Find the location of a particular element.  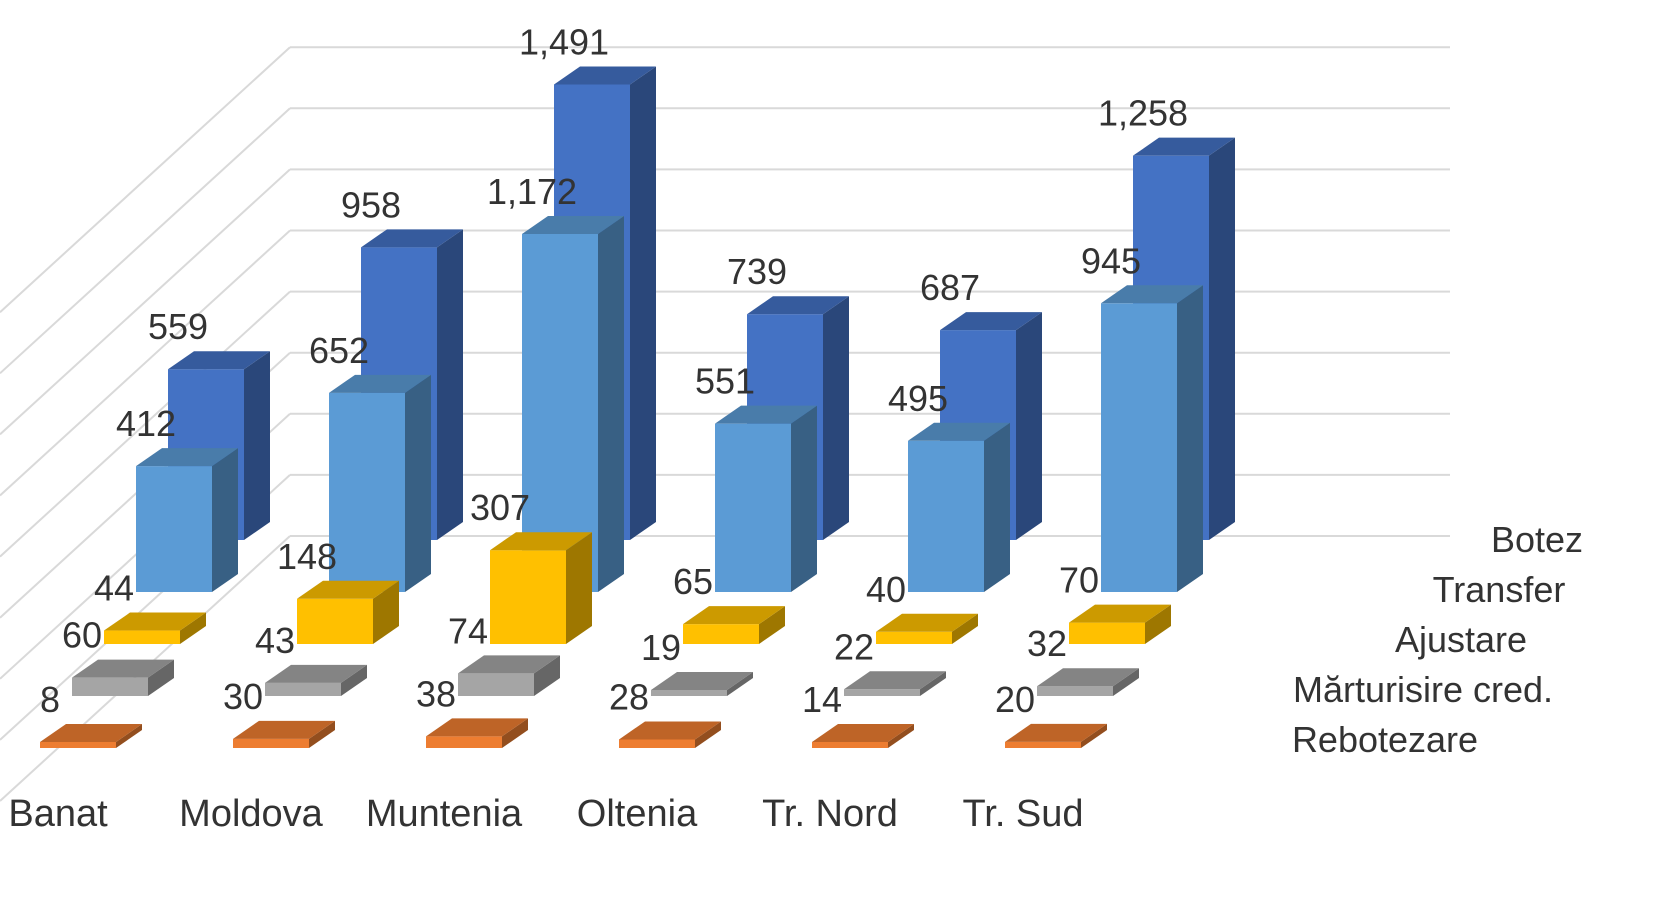

bar-rebotezare-4: 14 is located at coordinates (858, 713).